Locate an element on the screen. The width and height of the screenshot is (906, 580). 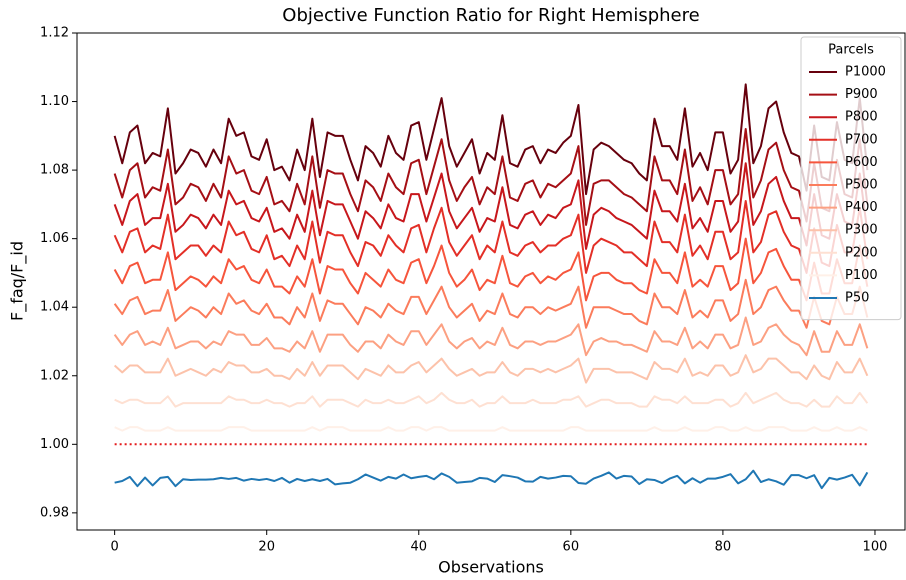
legend-box is located at coordinates (851, 178).